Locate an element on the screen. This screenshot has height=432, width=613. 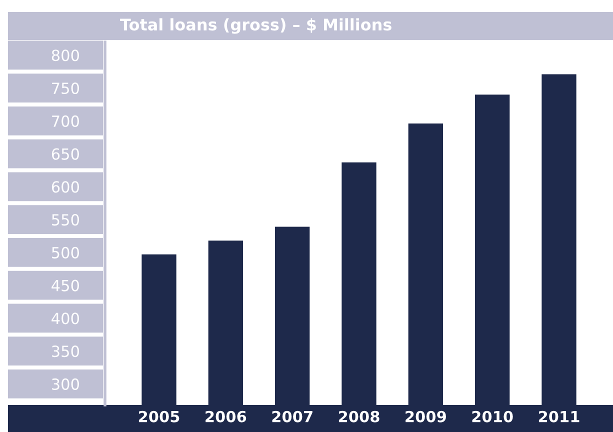
x-tick-label: 2009 is located at coordinates (426, 416).